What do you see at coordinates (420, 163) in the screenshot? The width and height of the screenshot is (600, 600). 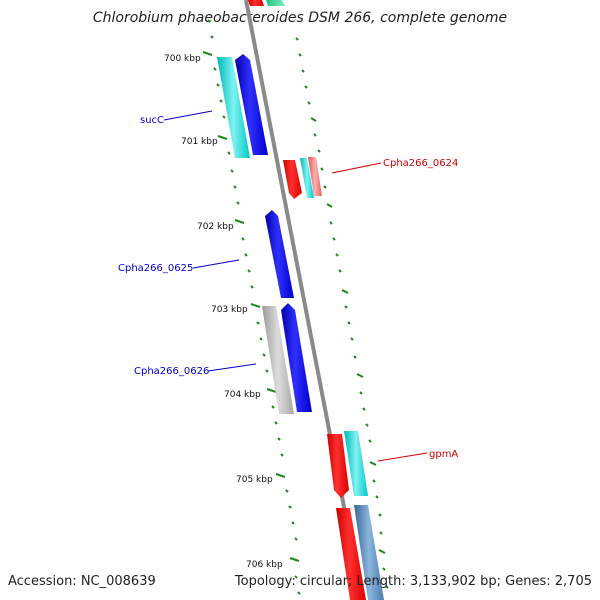 I see `gene-label-cpha266-0624: Cpha266_0624` at bounding box center [420, 163].